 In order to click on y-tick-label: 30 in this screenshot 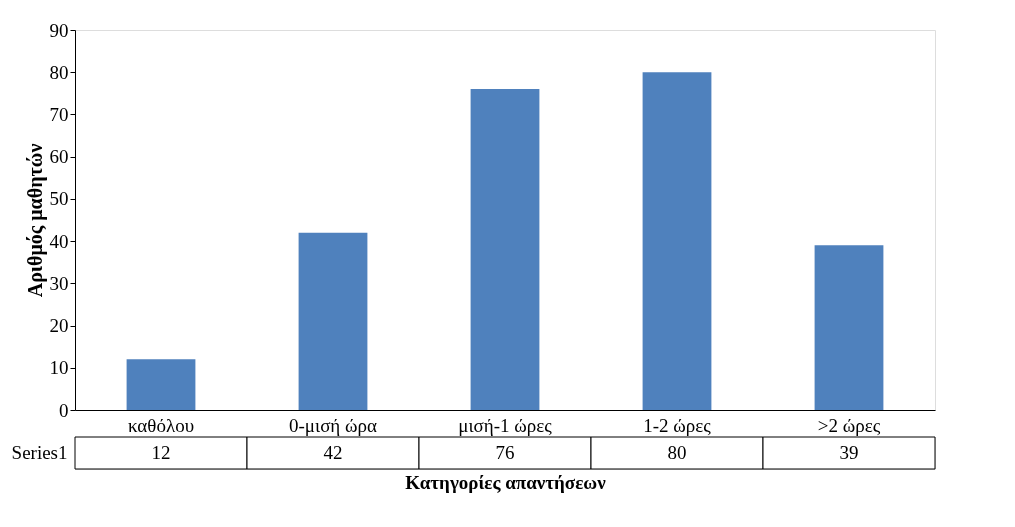, I will do `click(59, 283)`.